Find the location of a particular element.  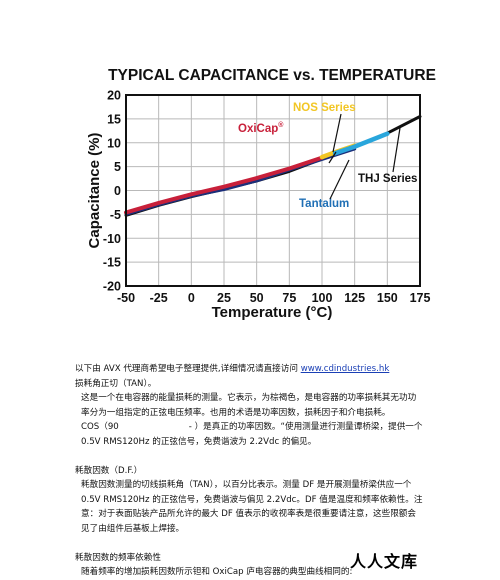

frequency-heading: 耗散因数的频率依赖性 is located at coordinates (118, 557).